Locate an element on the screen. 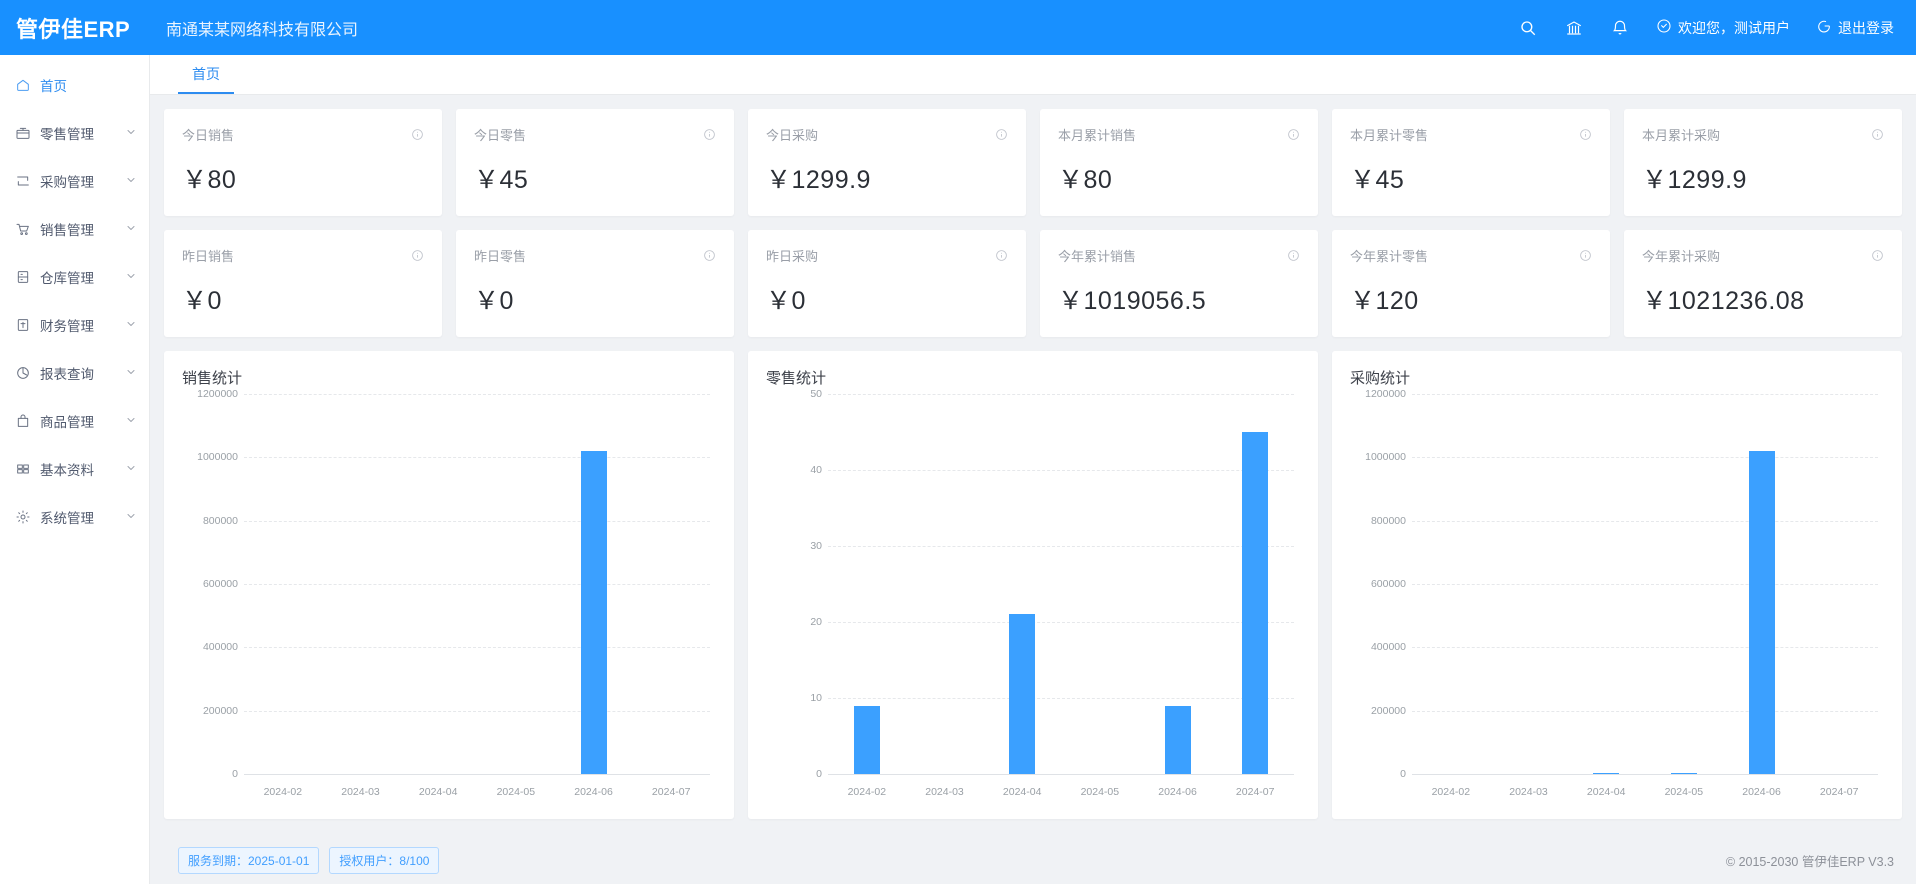 The width and height of the screenshot is (1916, 884). stat-card-value: ￥1019056.5 is located at coordinates (1132, 301).